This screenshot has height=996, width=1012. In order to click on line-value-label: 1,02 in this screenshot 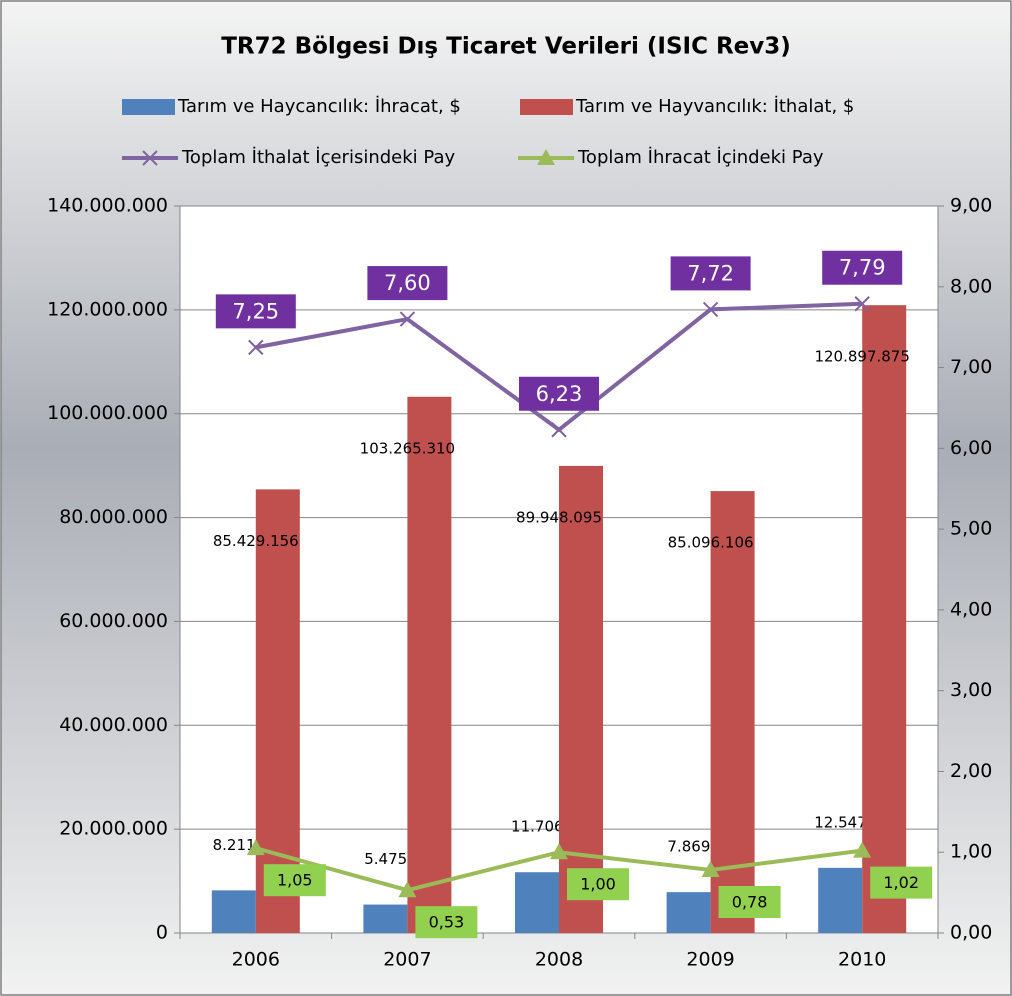, I will do `click(901, 882)`.